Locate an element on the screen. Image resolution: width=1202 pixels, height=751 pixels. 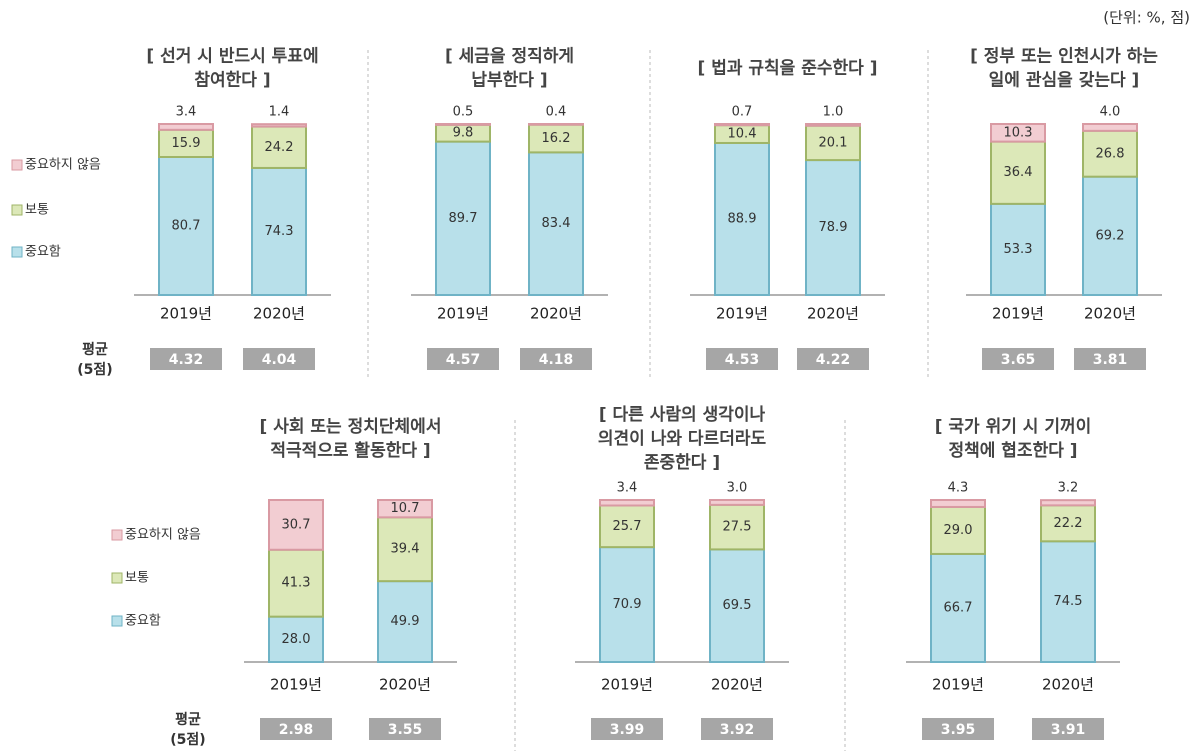
chart-title: [ 법과 규칙을 준수한다 ] is located at coordinates (788, 69).